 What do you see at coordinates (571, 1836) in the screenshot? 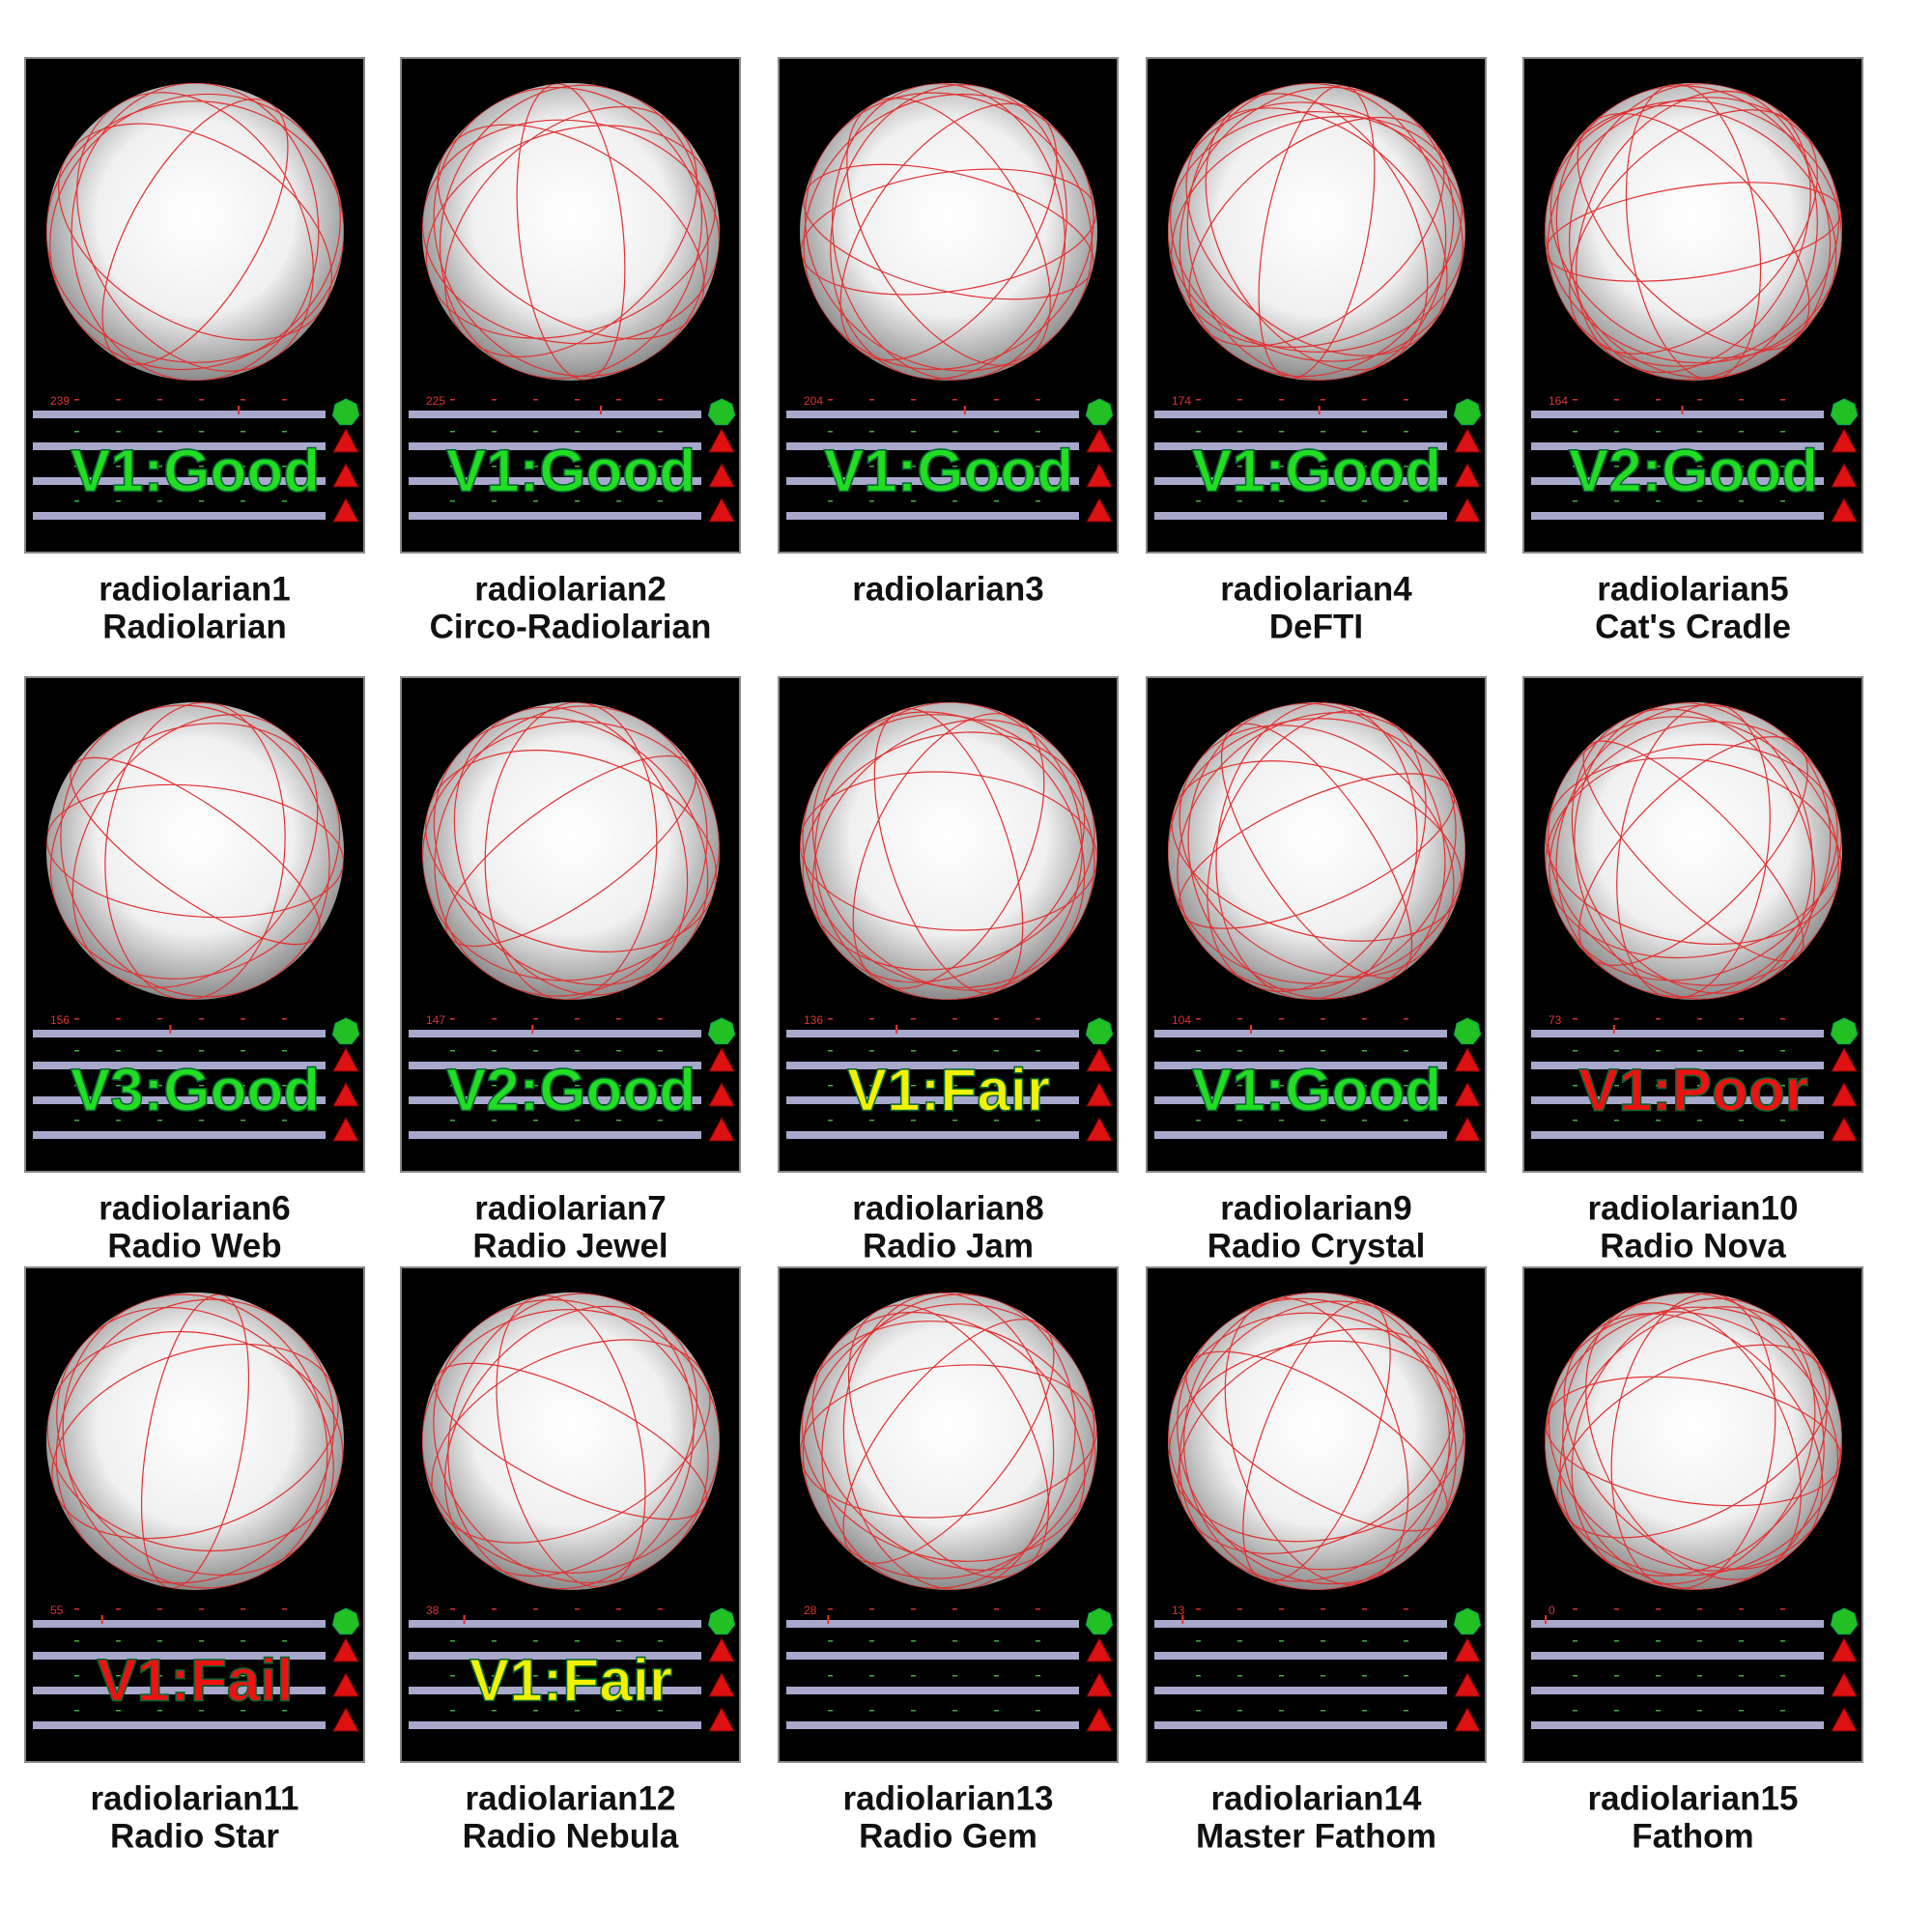
I see `panel-title: Radio Nebula` at bounding box center [571, 1836].